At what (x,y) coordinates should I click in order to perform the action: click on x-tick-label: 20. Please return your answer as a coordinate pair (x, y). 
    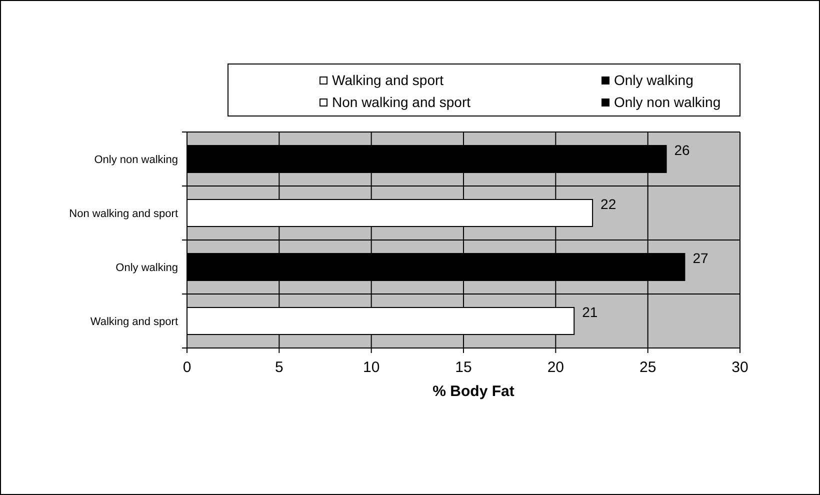
    Looking at the image, I should click on (555, 367).